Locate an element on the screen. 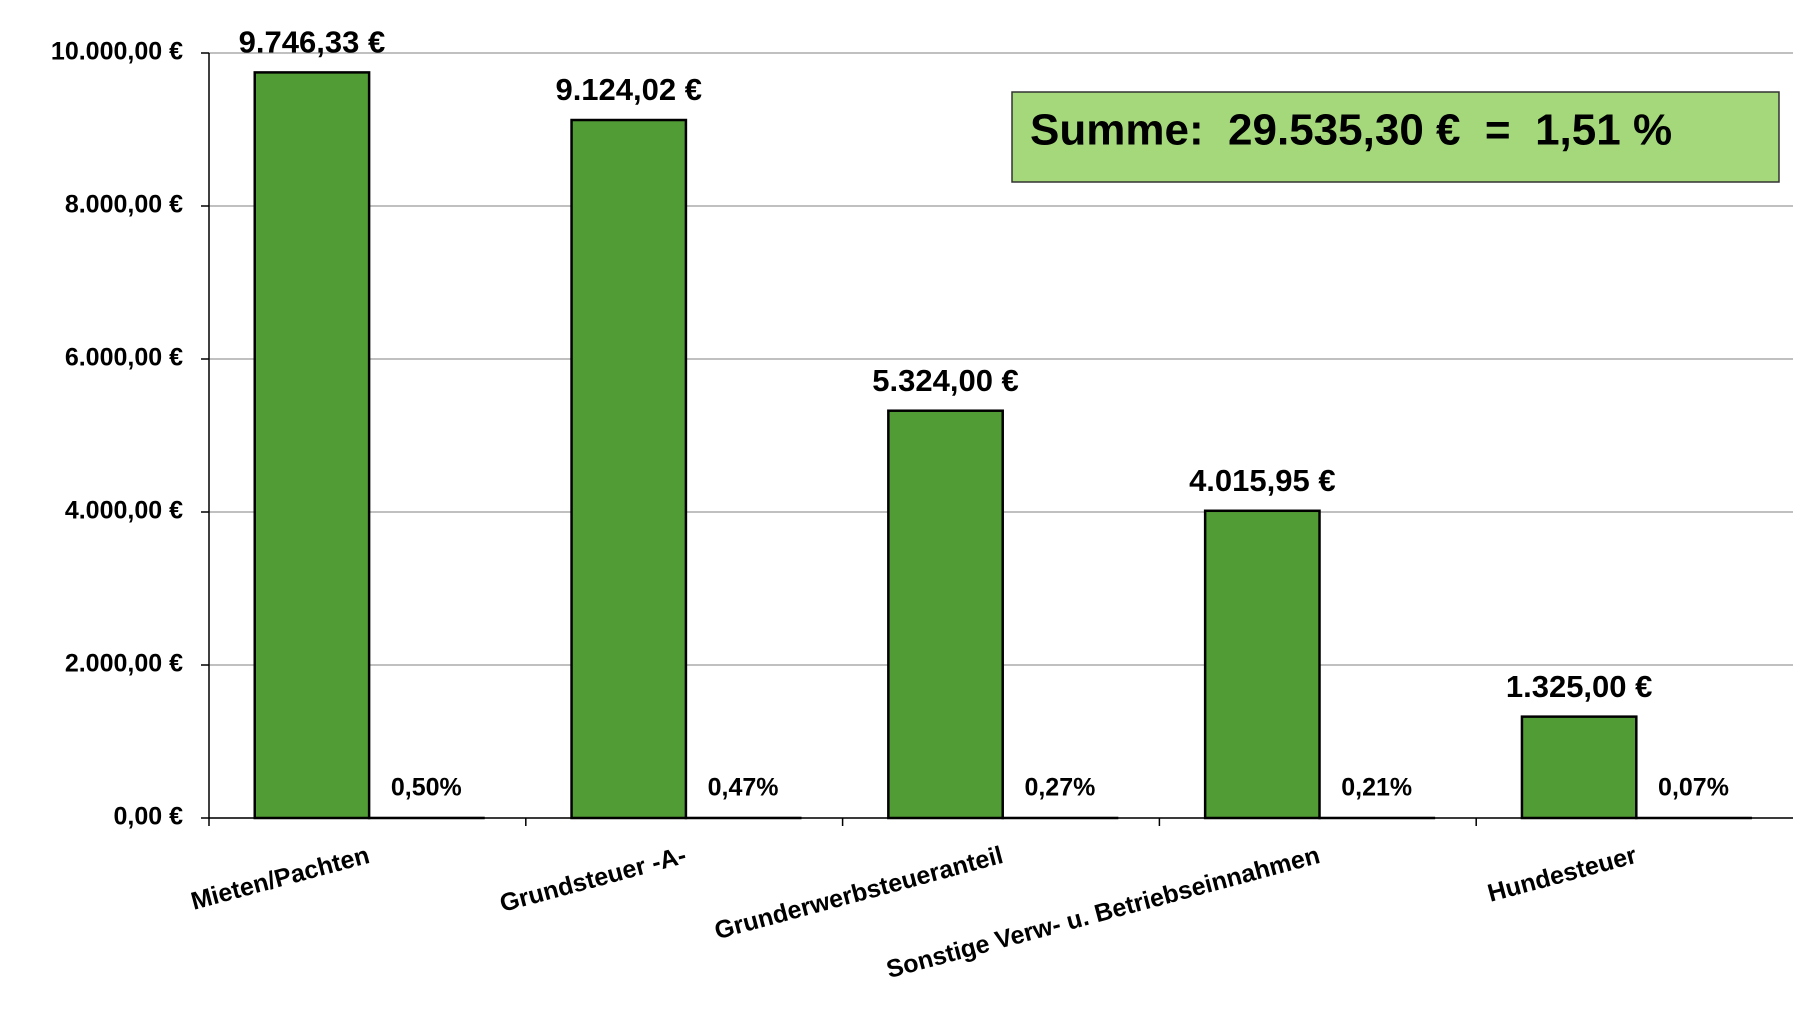  y-tick-label: 6.000,00 € is located at coordinates (124, 358).